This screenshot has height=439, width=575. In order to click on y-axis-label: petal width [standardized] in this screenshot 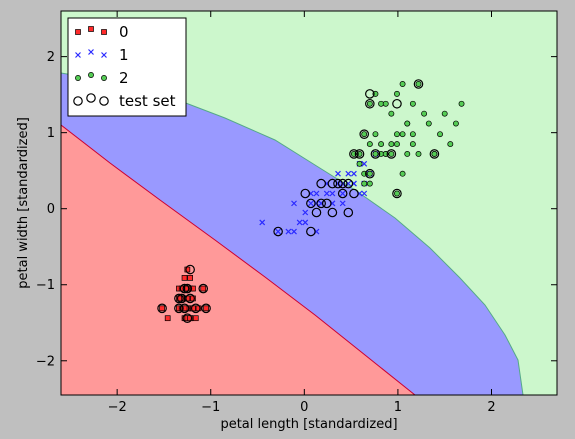, I will do `click(23, 203)`.